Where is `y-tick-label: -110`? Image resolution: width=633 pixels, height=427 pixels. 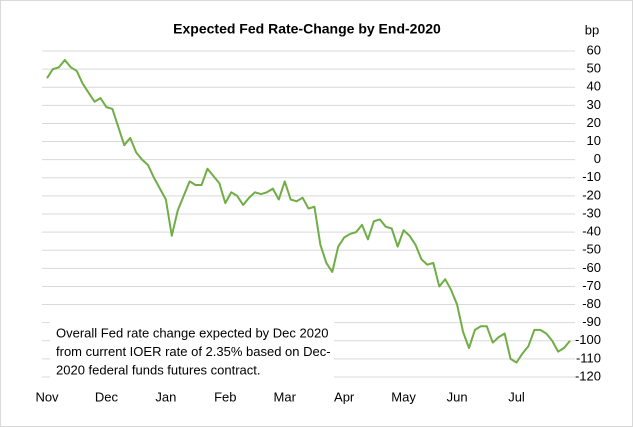 y-tick-label: -110 is located at coordinates (588, 357).